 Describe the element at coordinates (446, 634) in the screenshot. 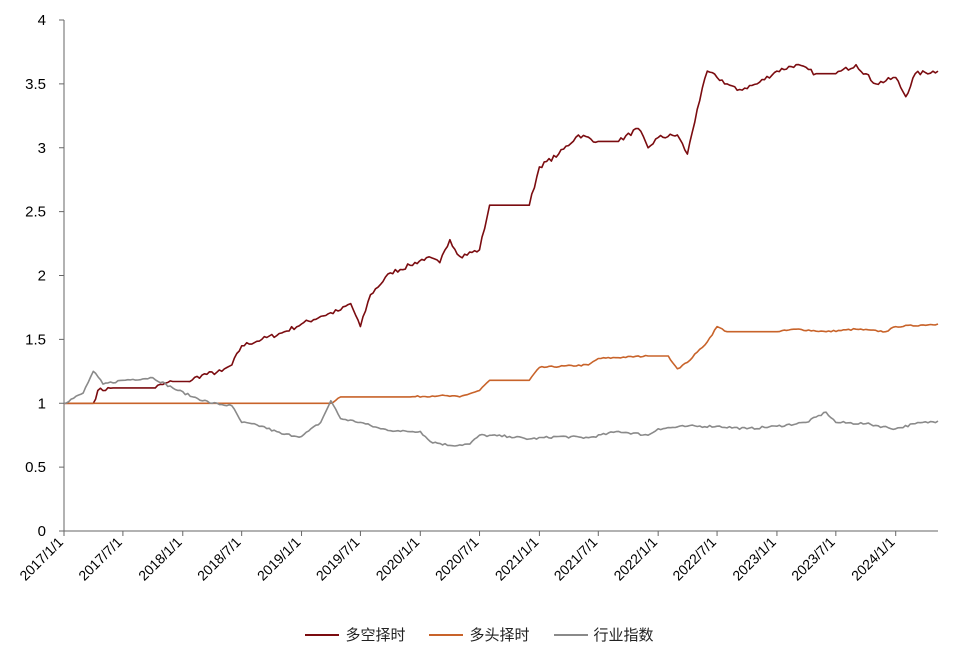

I see `legend-swatch-long-only` at that location.